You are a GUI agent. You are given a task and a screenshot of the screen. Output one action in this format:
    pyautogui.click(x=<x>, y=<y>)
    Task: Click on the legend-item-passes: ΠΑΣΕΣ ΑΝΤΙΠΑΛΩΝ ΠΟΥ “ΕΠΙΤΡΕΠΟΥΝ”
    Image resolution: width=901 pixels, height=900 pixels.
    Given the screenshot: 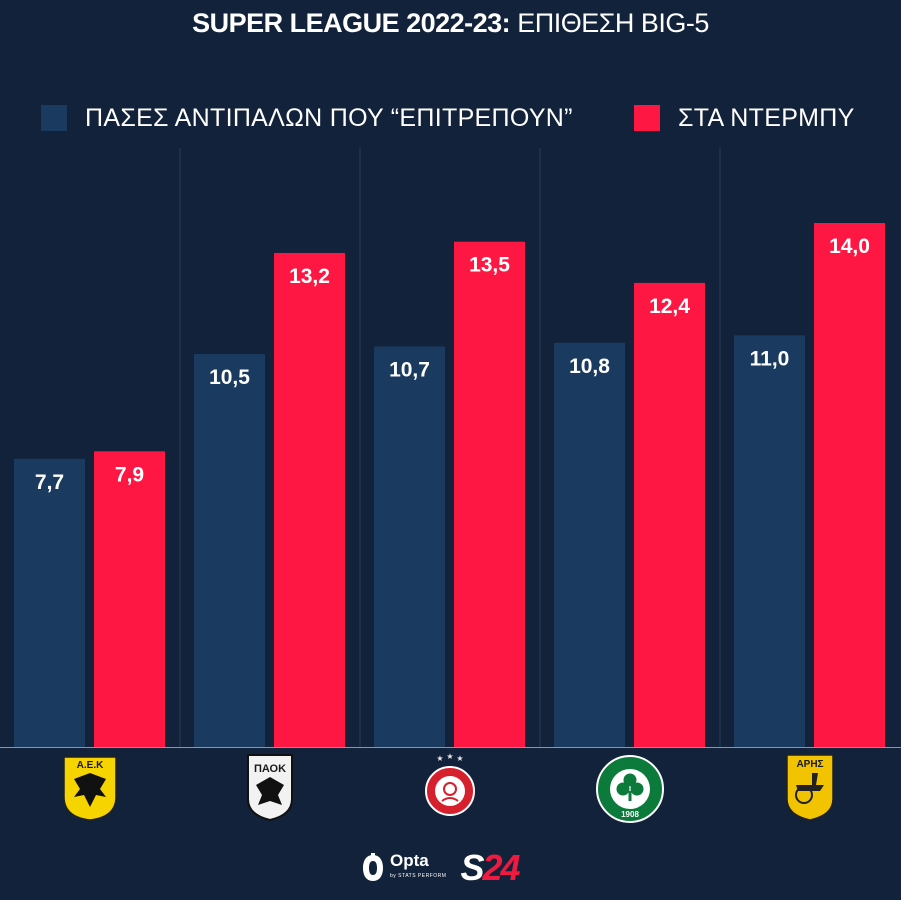 What is the action you would take?
    pyautogui.click(x=307, y=118)
    